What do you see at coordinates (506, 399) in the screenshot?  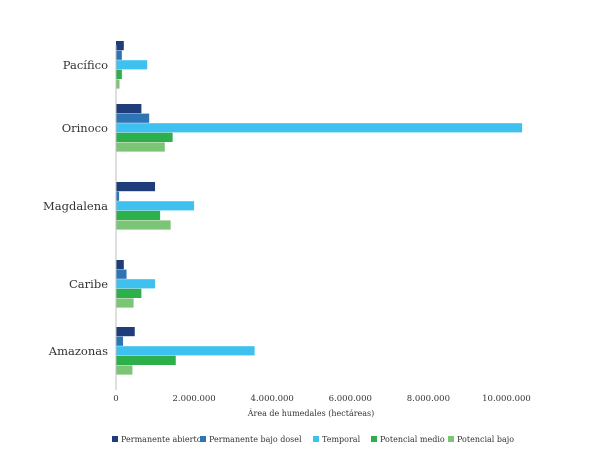 I see `x-tick-label: 10.000.000` at bounding box center [506, 399].